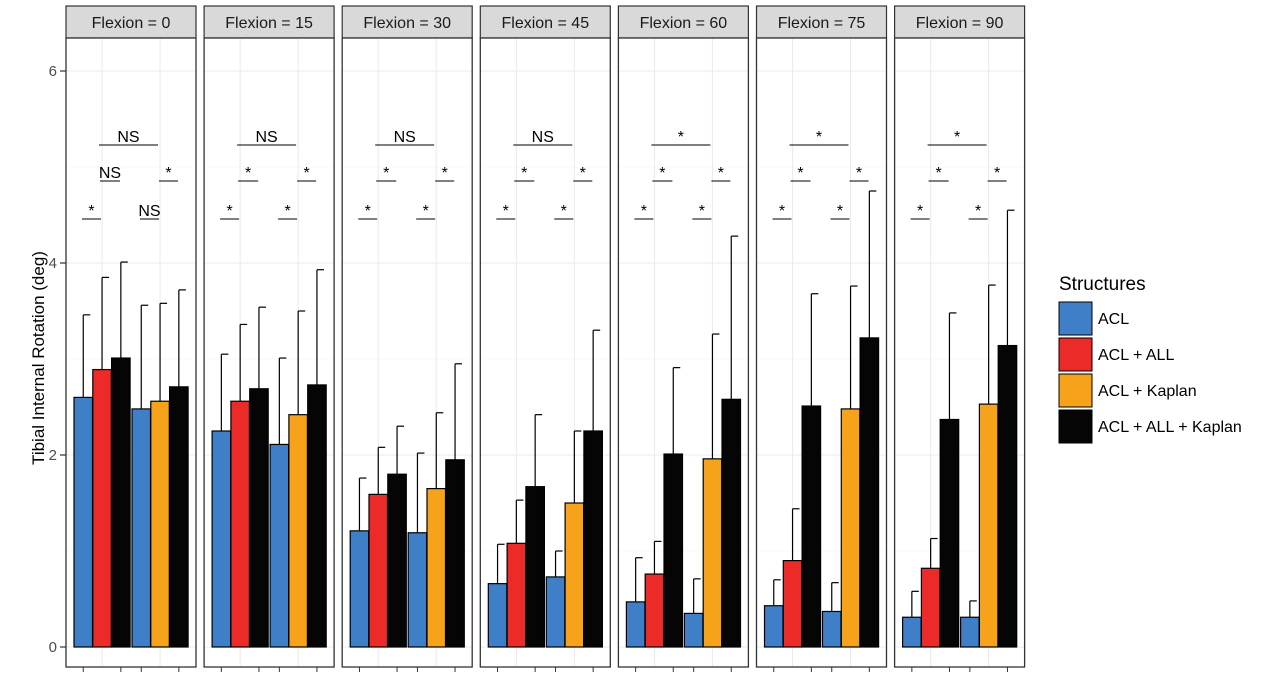 This screenshot has height=679, width=1278. I want to click on facet-strip-label: Flexion = 30, so click(407, 23).